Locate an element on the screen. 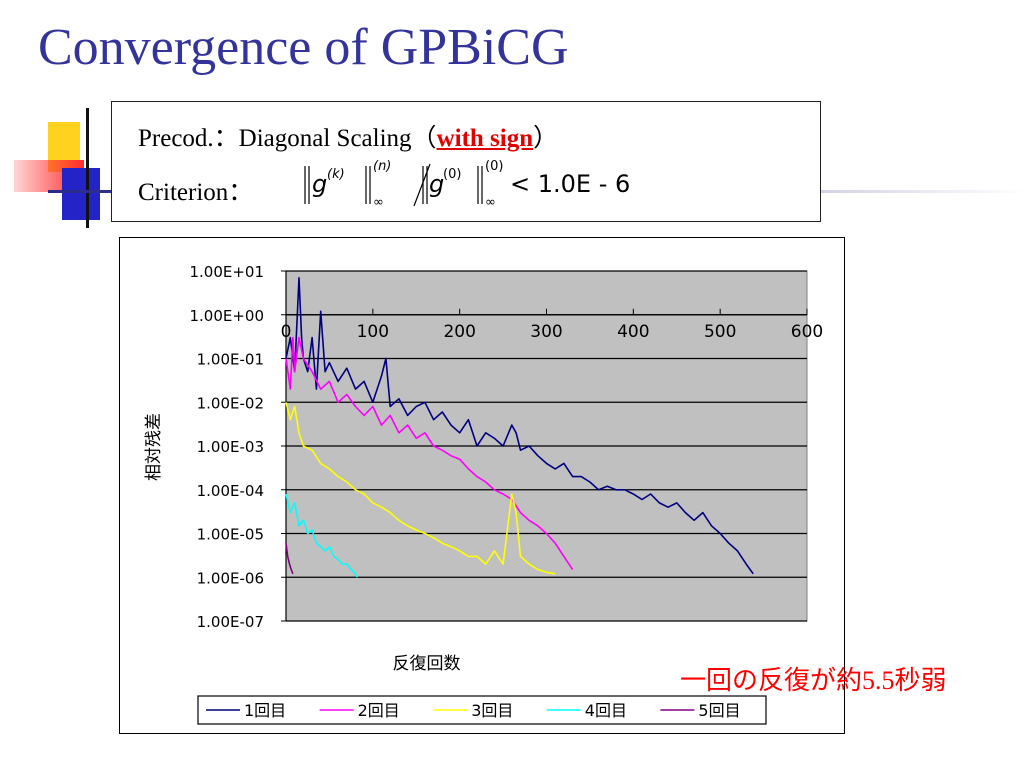  x-tick-label: 500 is located at coordinates (720, 332).